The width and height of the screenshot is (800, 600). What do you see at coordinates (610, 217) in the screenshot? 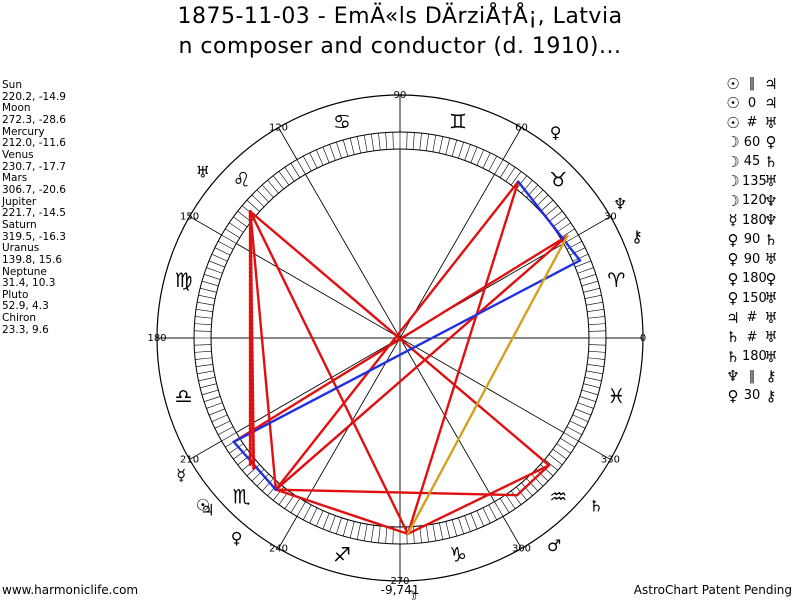
I see `degree-label: 30` at bounding box center [610, 217].